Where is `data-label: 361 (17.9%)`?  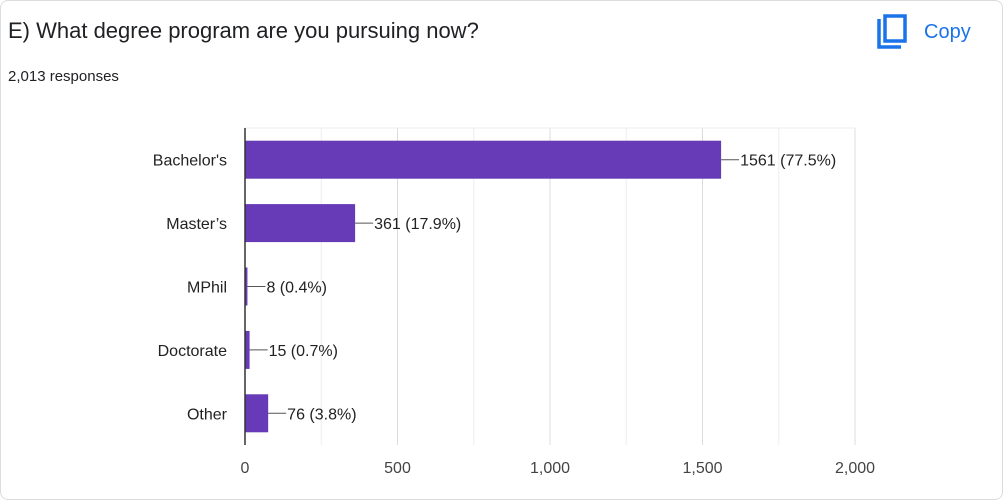 data-label: 361 (17.9%) is located at coordinates (417, 224).